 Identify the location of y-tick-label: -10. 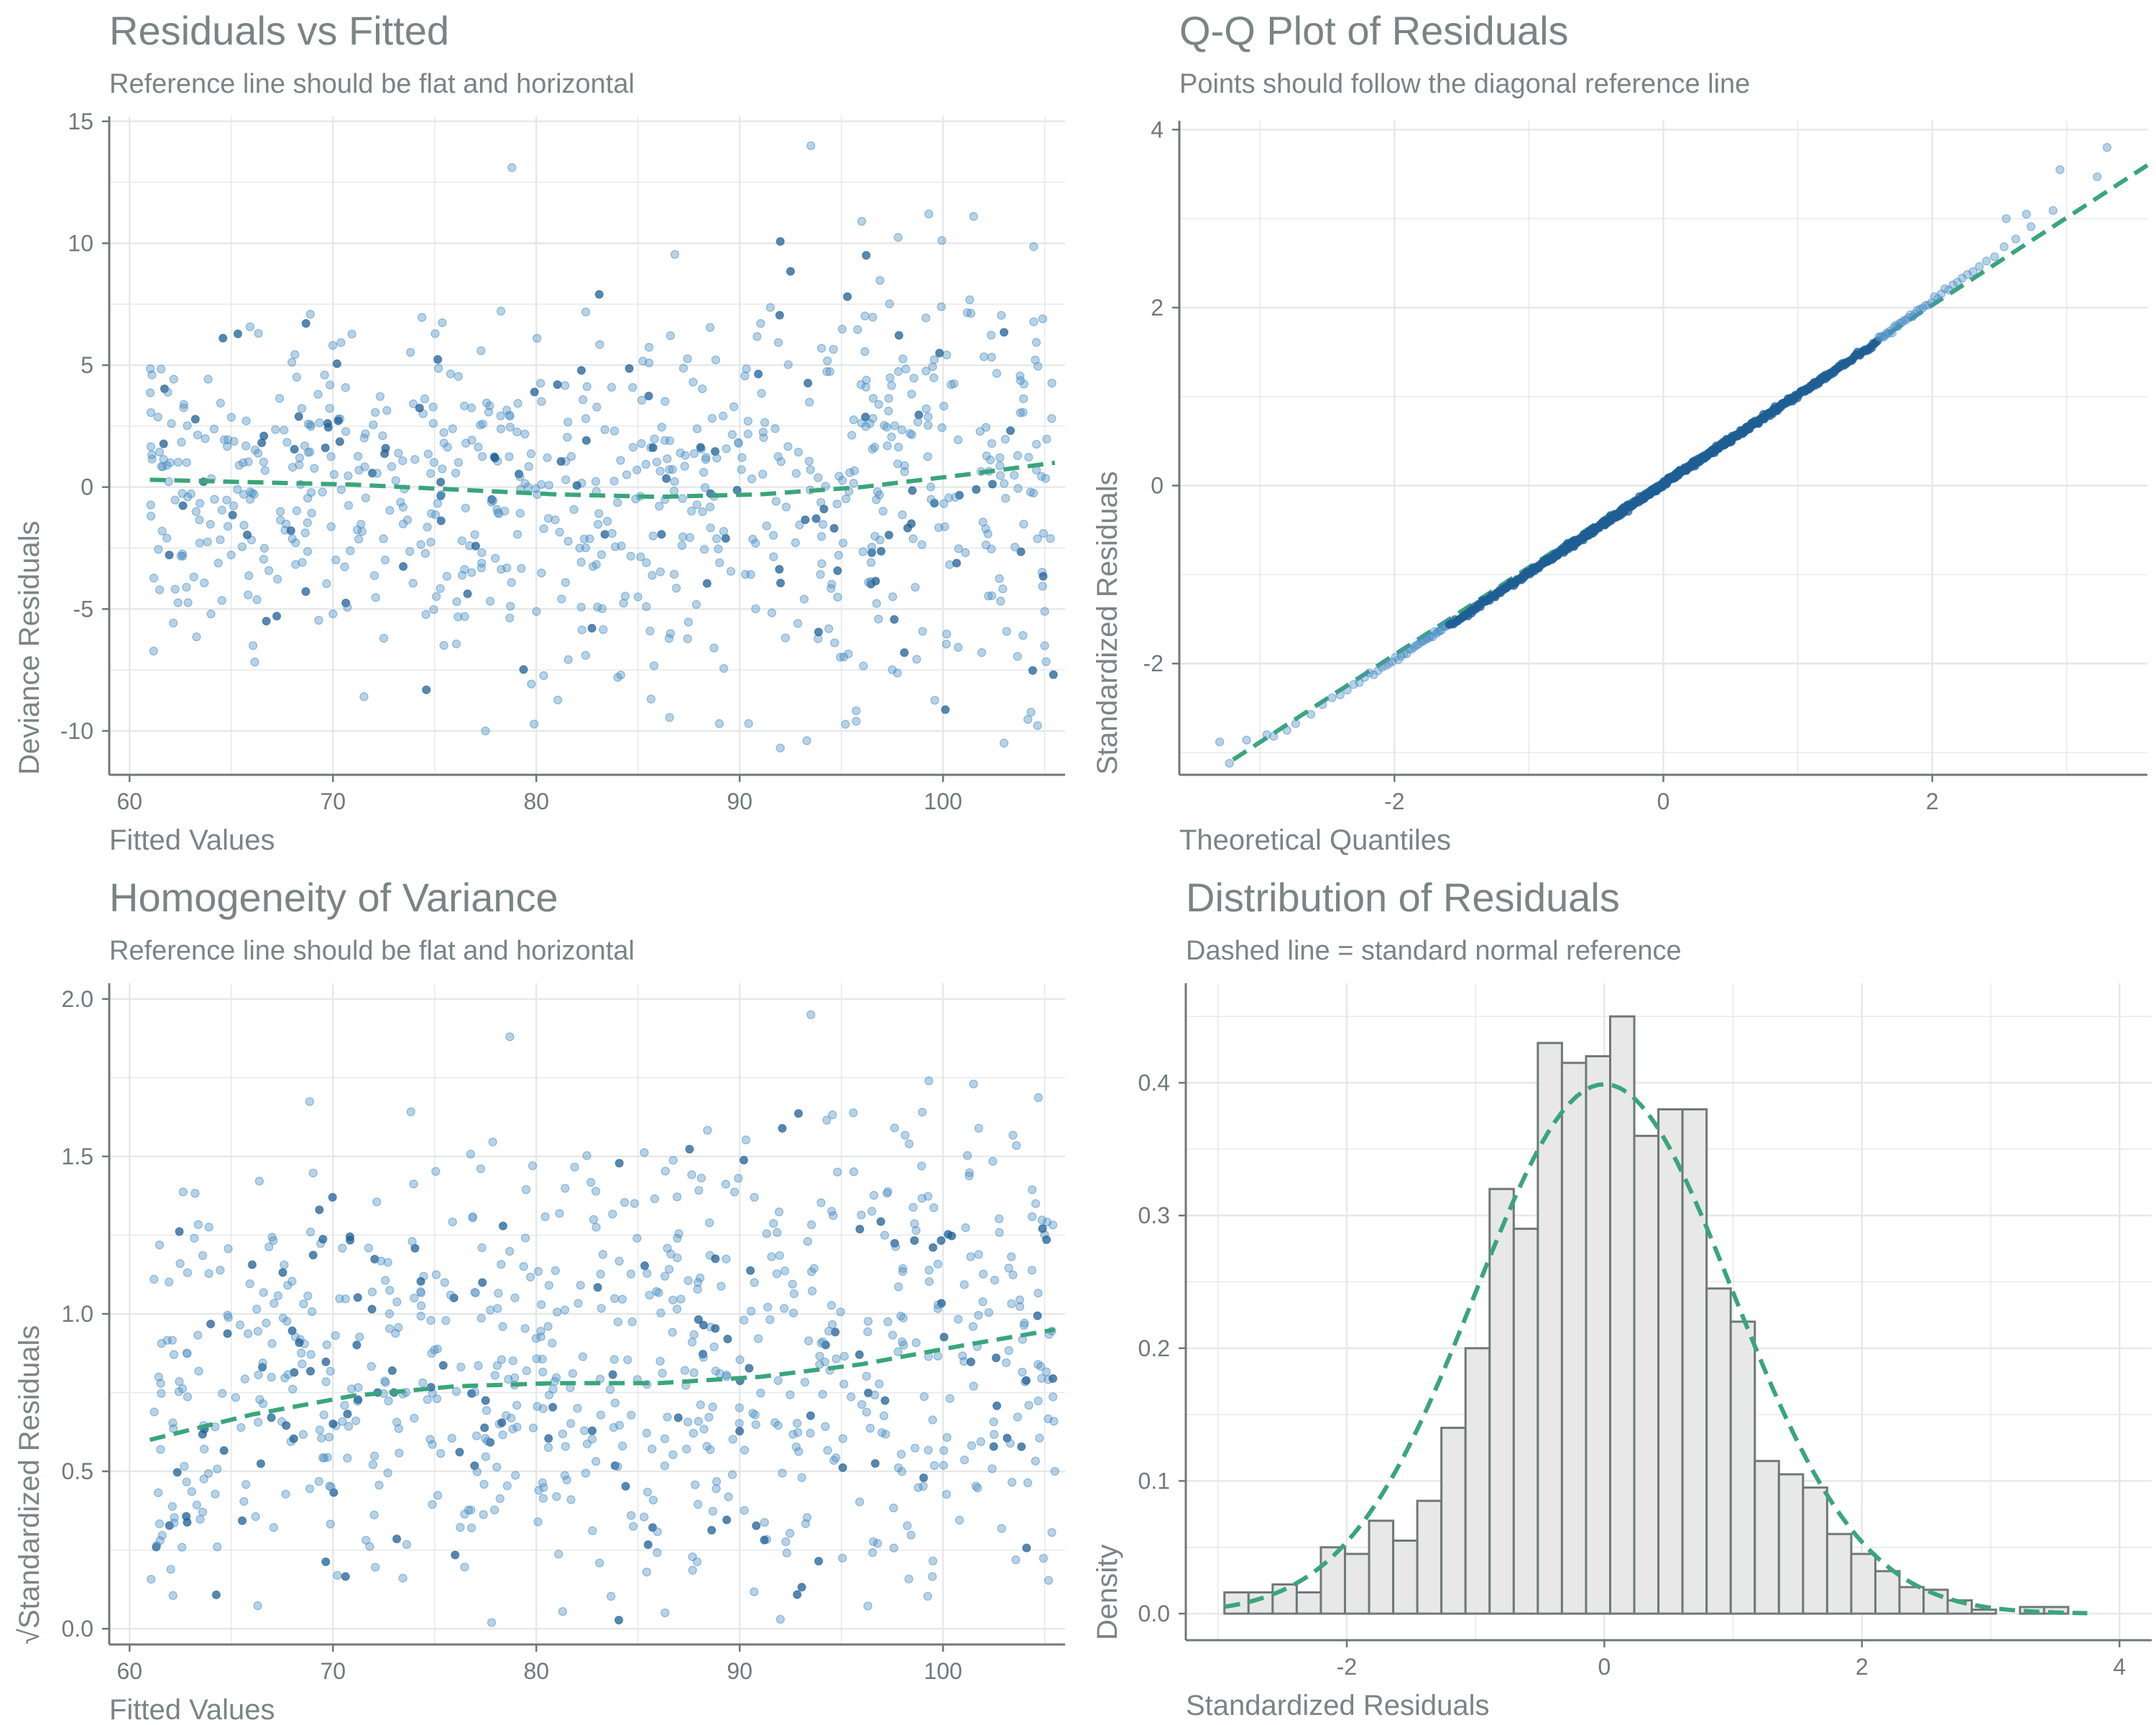
(76, 731).